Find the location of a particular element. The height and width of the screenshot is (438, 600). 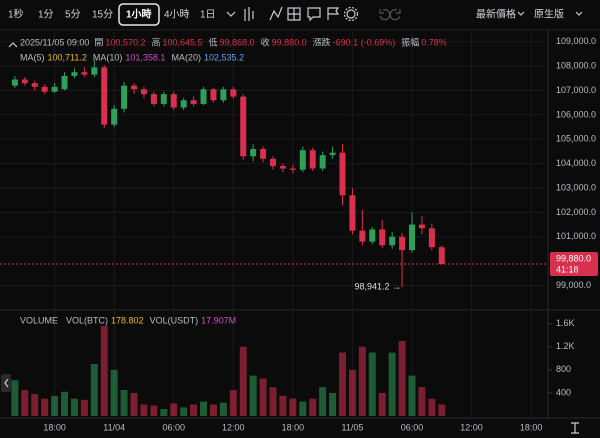

volume-title: VOLUME is located at coordinates (39, 320).